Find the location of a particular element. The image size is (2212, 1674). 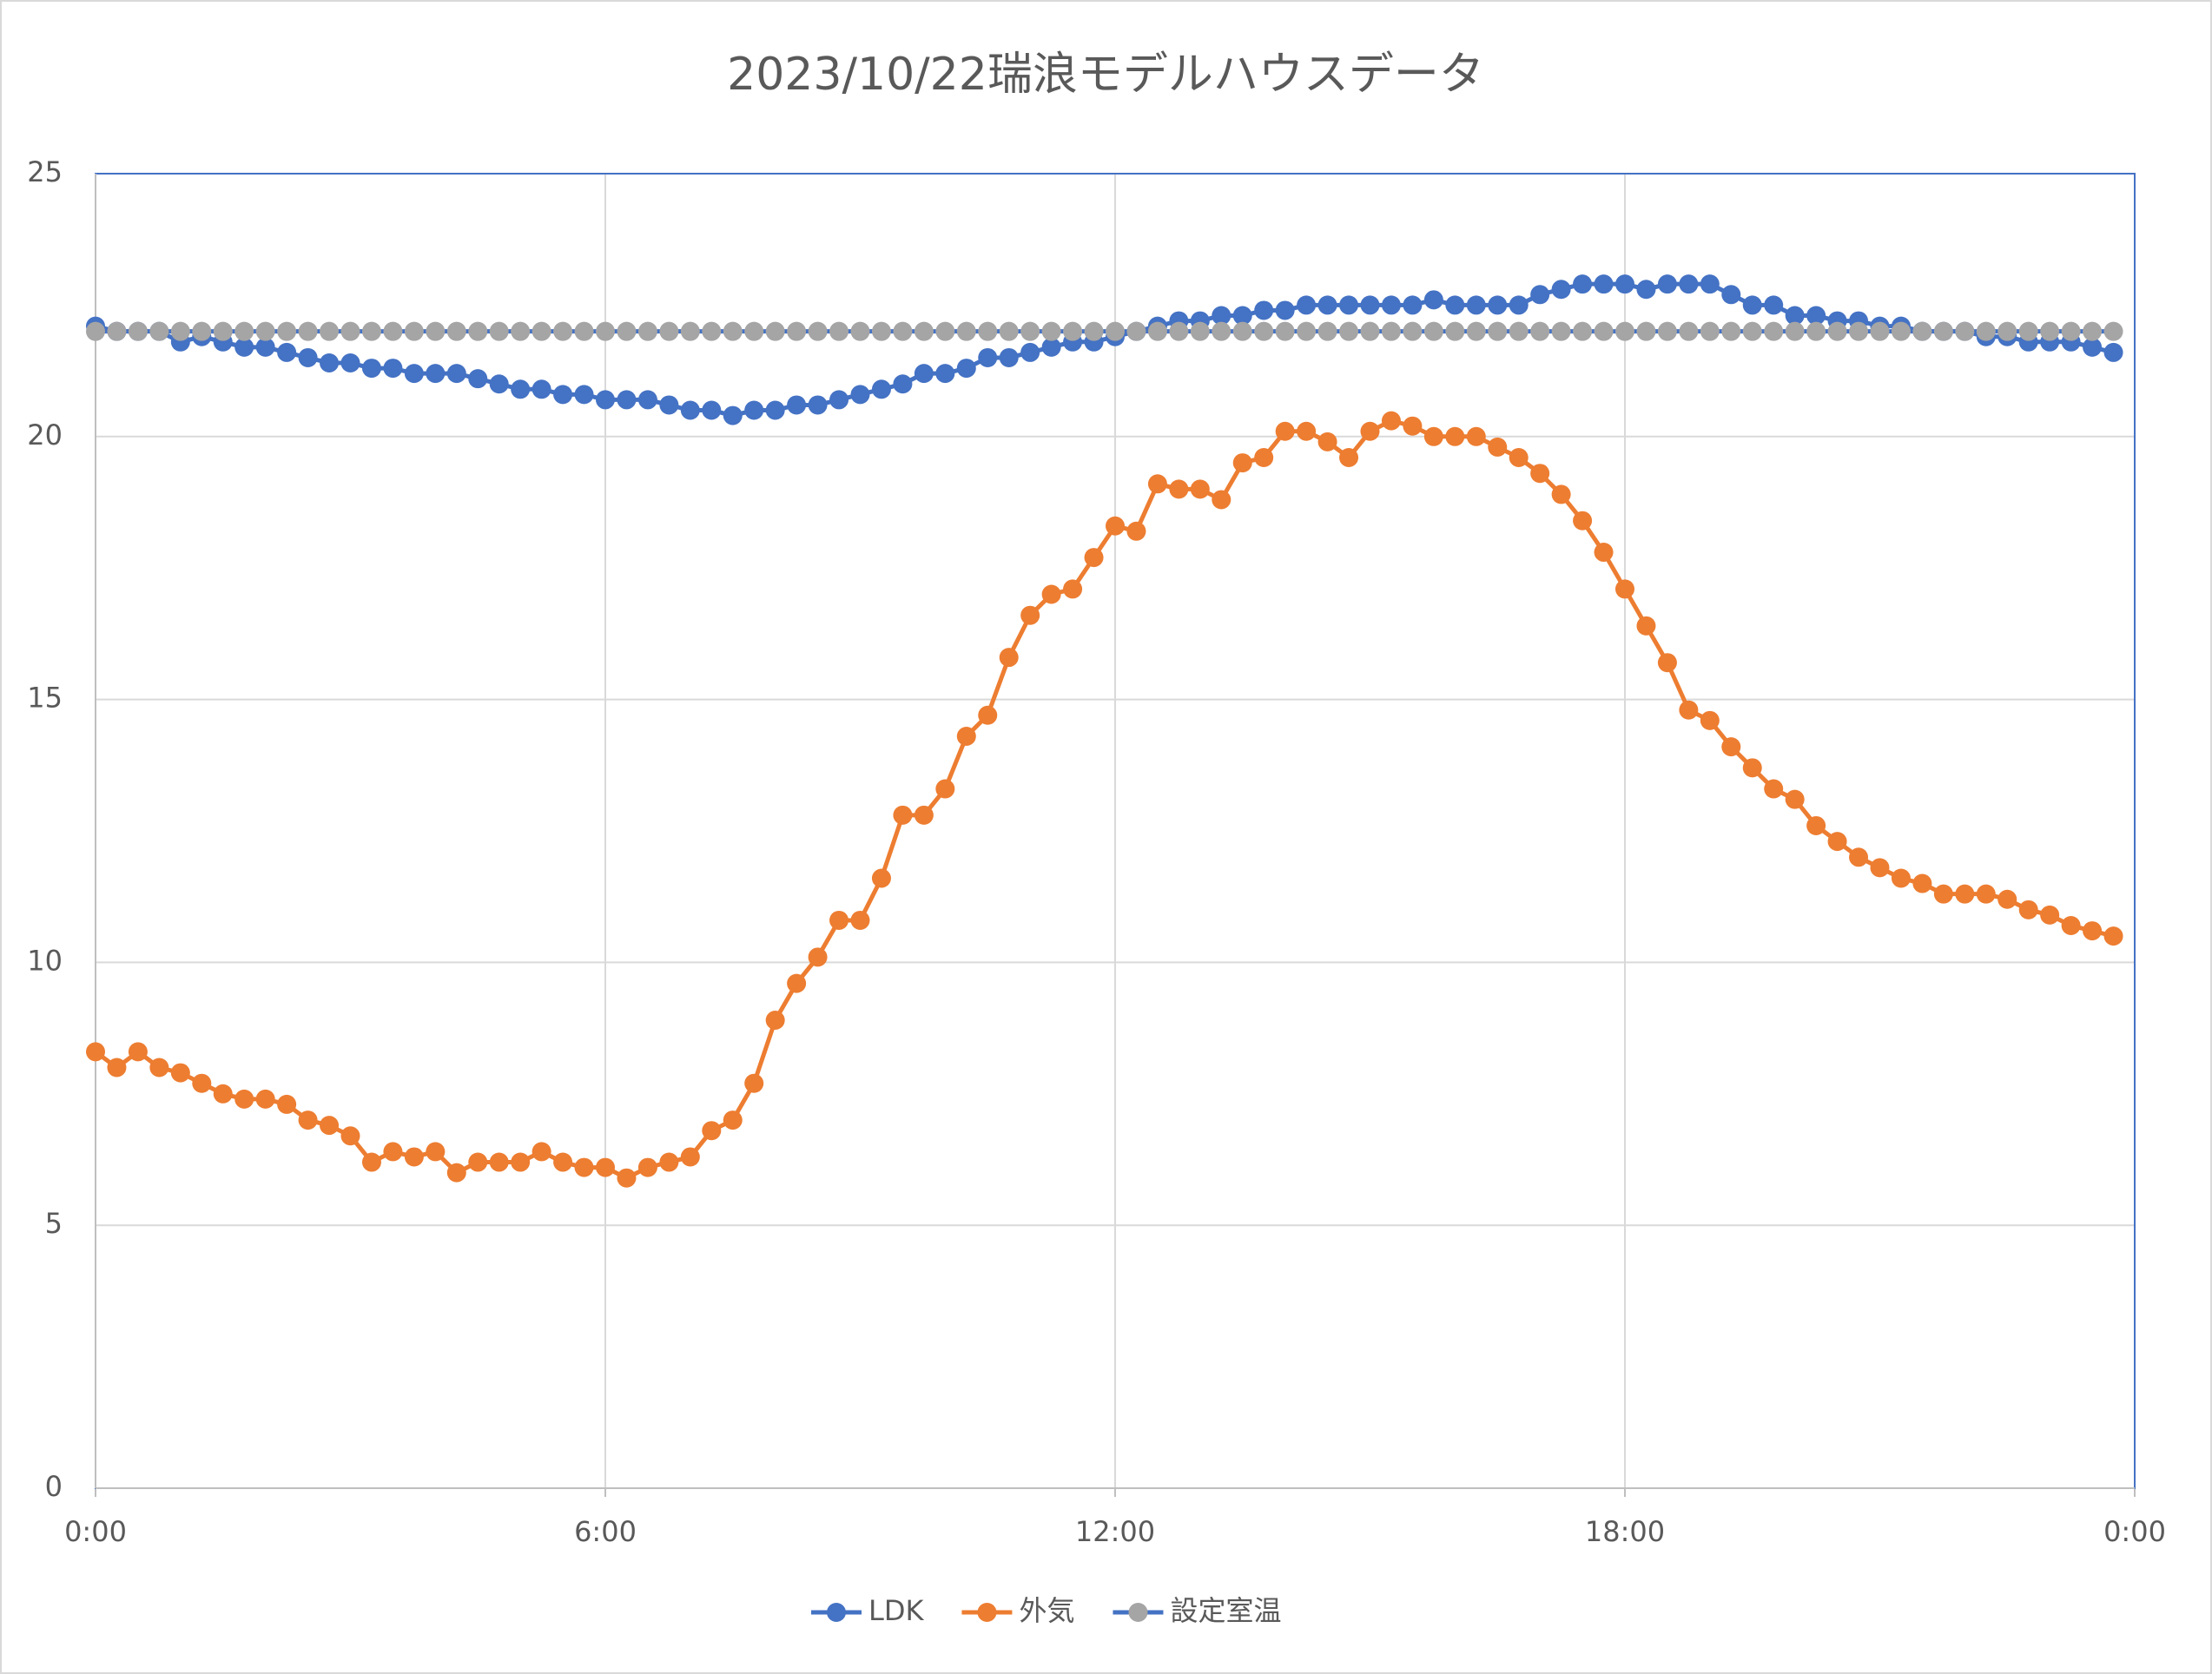

y-tick-label: 20 is located at coordinates (45, 434).